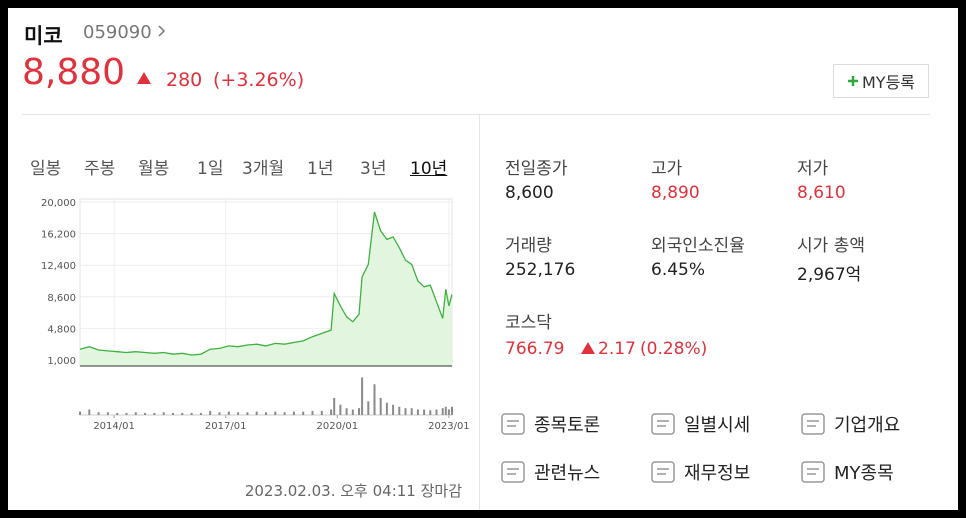 The image size is (966, 518). I want to click on index-change: 2.17, so click(617, 349).